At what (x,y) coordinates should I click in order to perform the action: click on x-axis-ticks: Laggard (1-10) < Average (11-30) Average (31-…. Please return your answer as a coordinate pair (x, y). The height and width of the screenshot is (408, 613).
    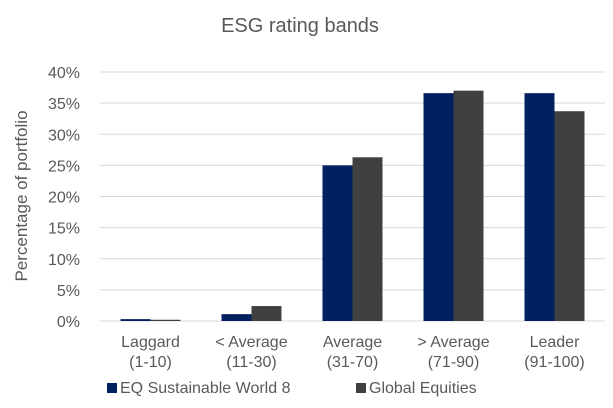
    Looking at the image, I should click on (353, 352).